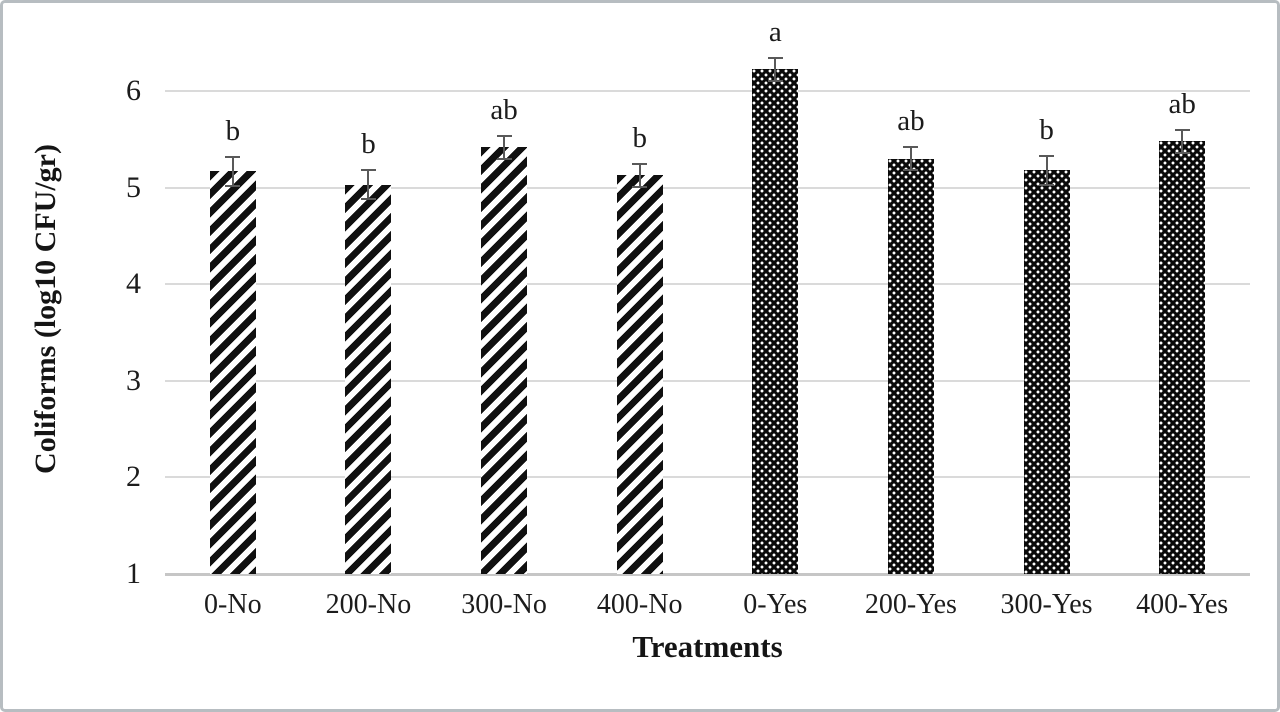  What do you see at coordinates (368, 604) in the screenshot?
I see `x-tick-label: 200-No` at bounding box center [368, 604].